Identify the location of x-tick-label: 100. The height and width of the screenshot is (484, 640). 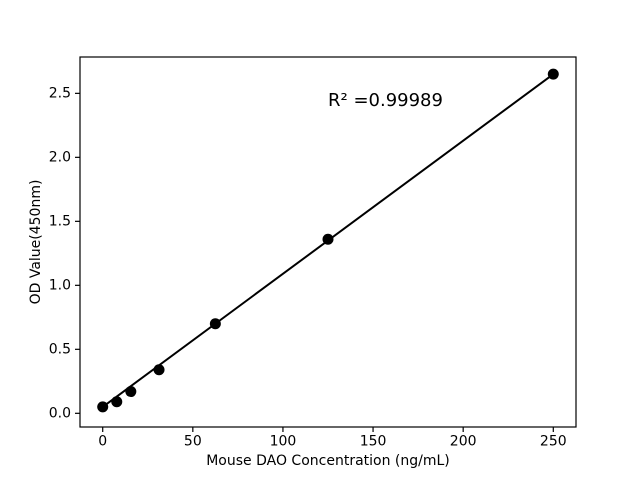
(283, 442).